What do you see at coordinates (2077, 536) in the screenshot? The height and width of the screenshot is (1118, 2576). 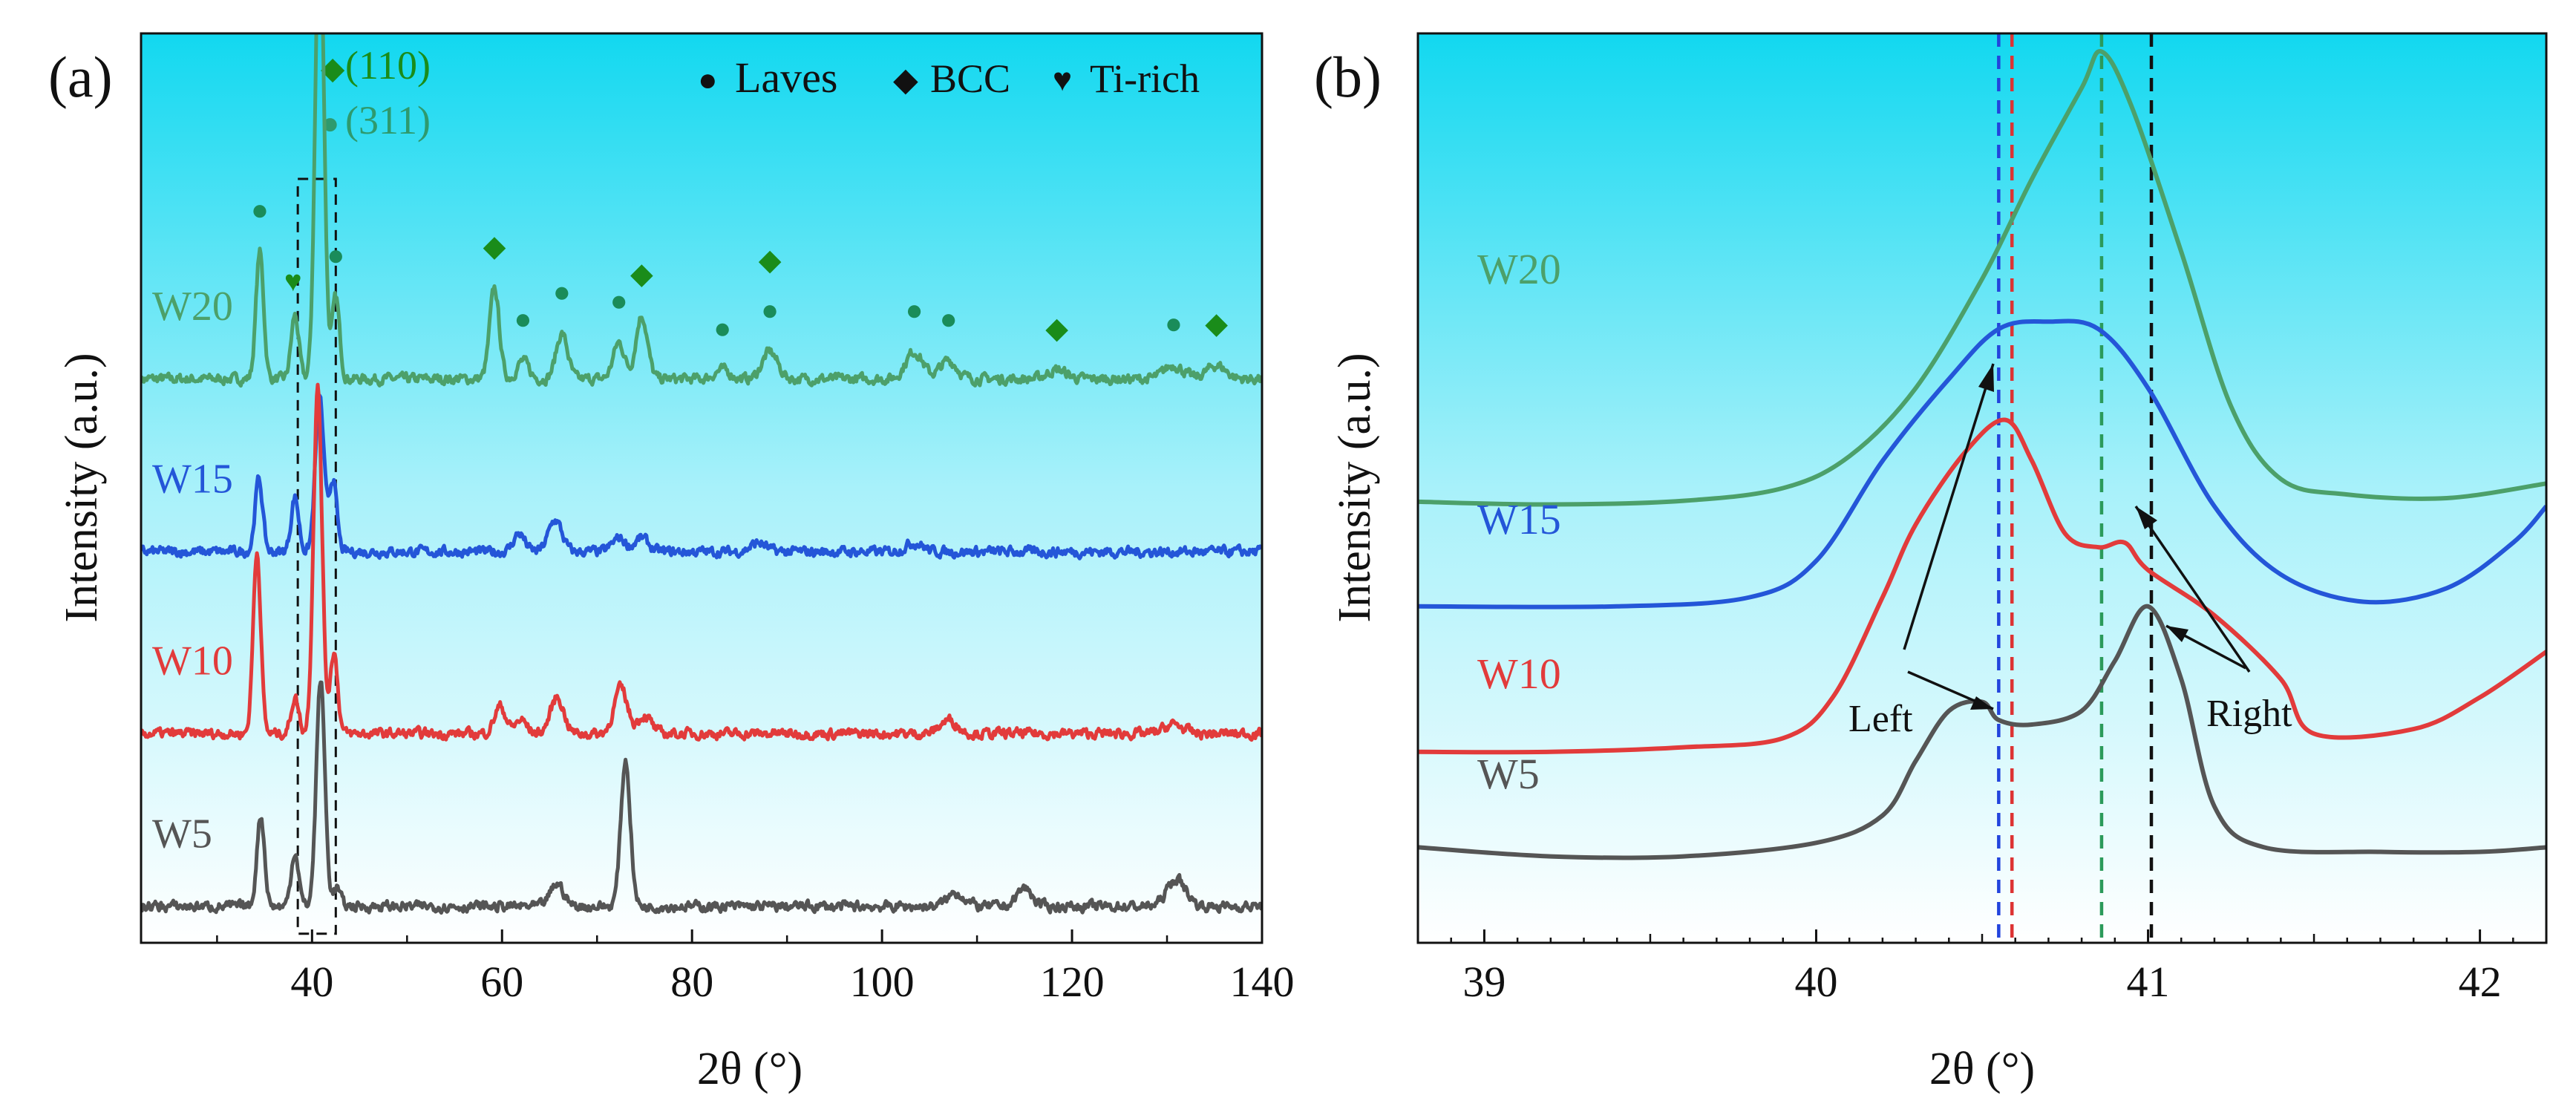 I see `panel-b-arrow-annotations` at bounding box center [2077, 536].